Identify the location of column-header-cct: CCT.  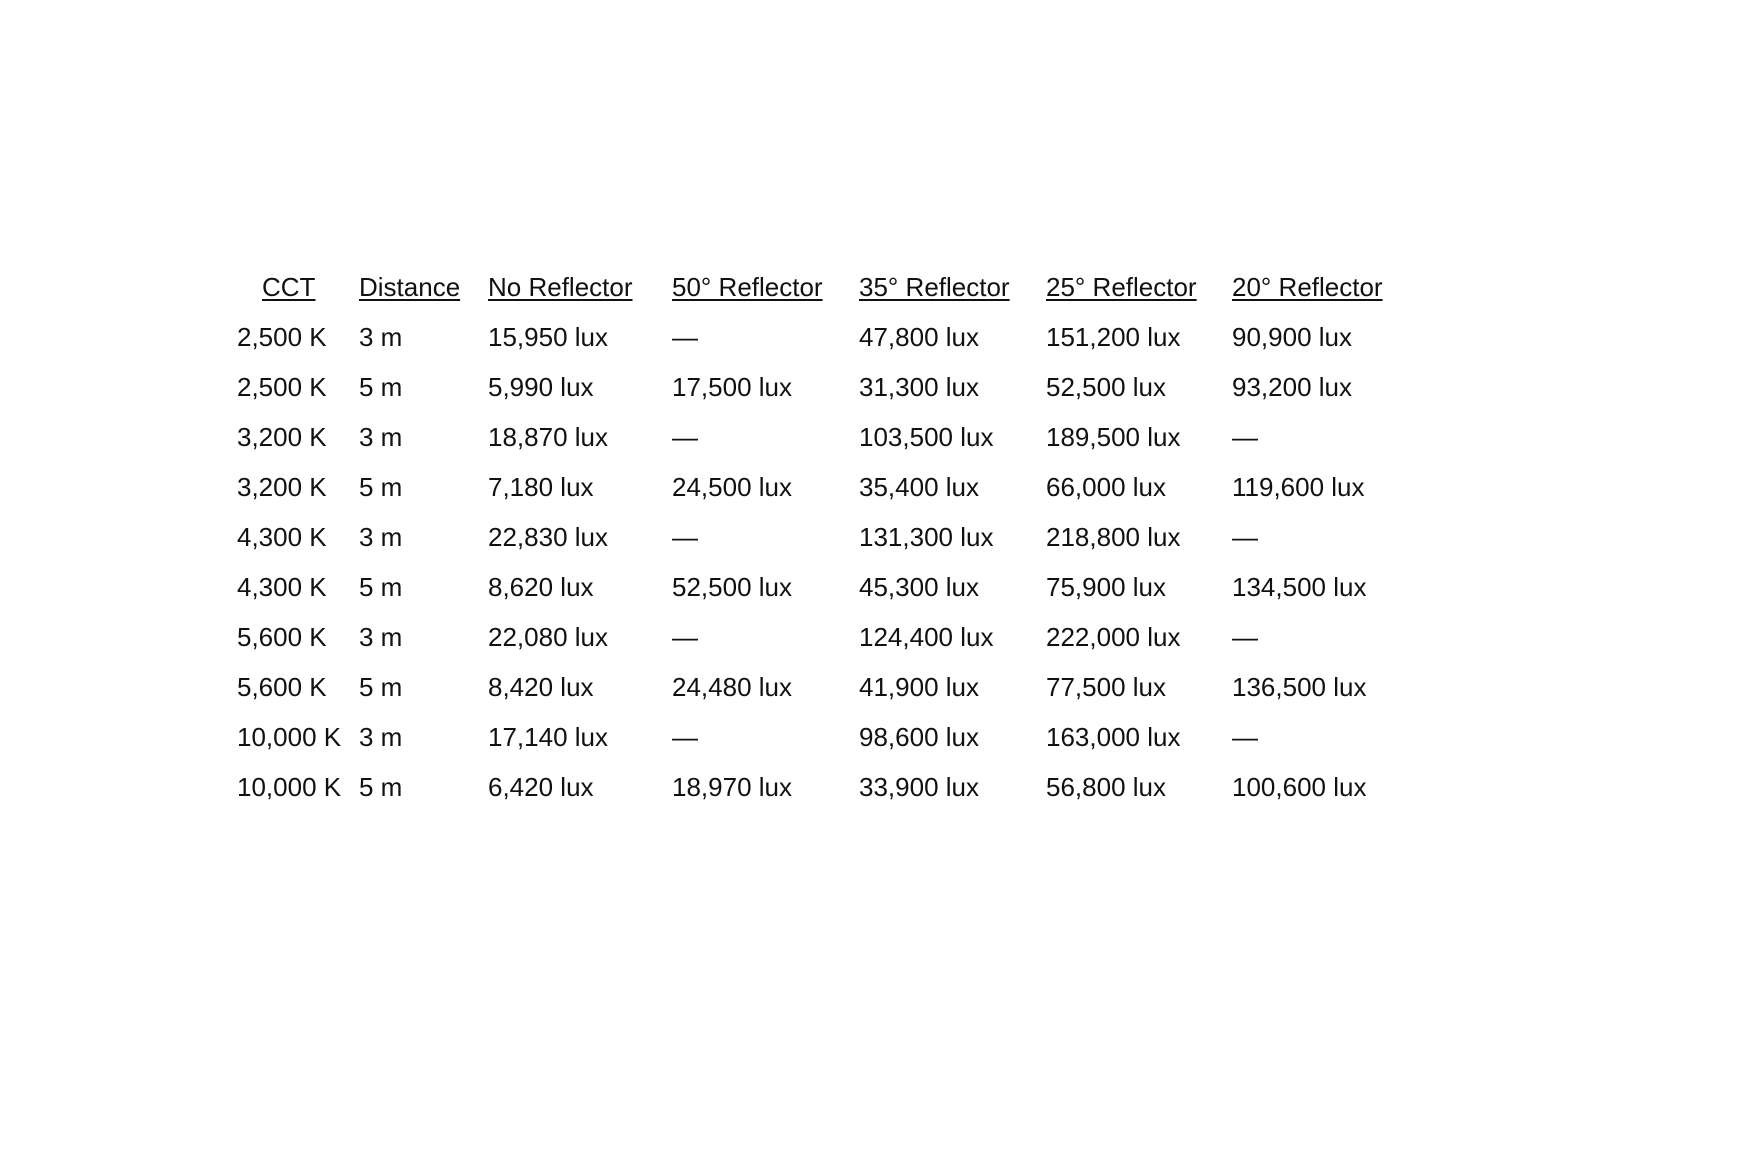
(289, 287).